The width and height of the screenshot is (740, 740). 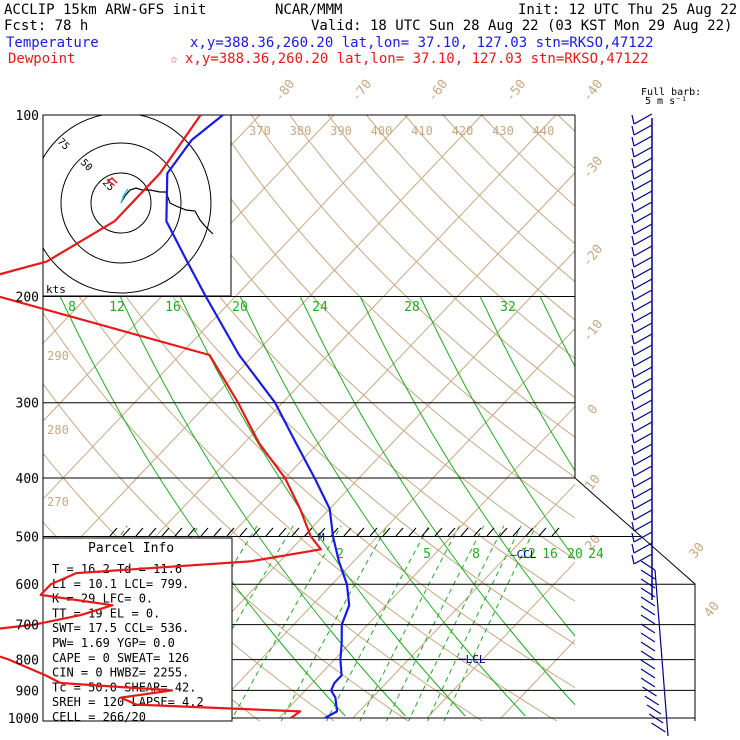 I want to click on mixing-ratio-line, so click(x=435, y=623).